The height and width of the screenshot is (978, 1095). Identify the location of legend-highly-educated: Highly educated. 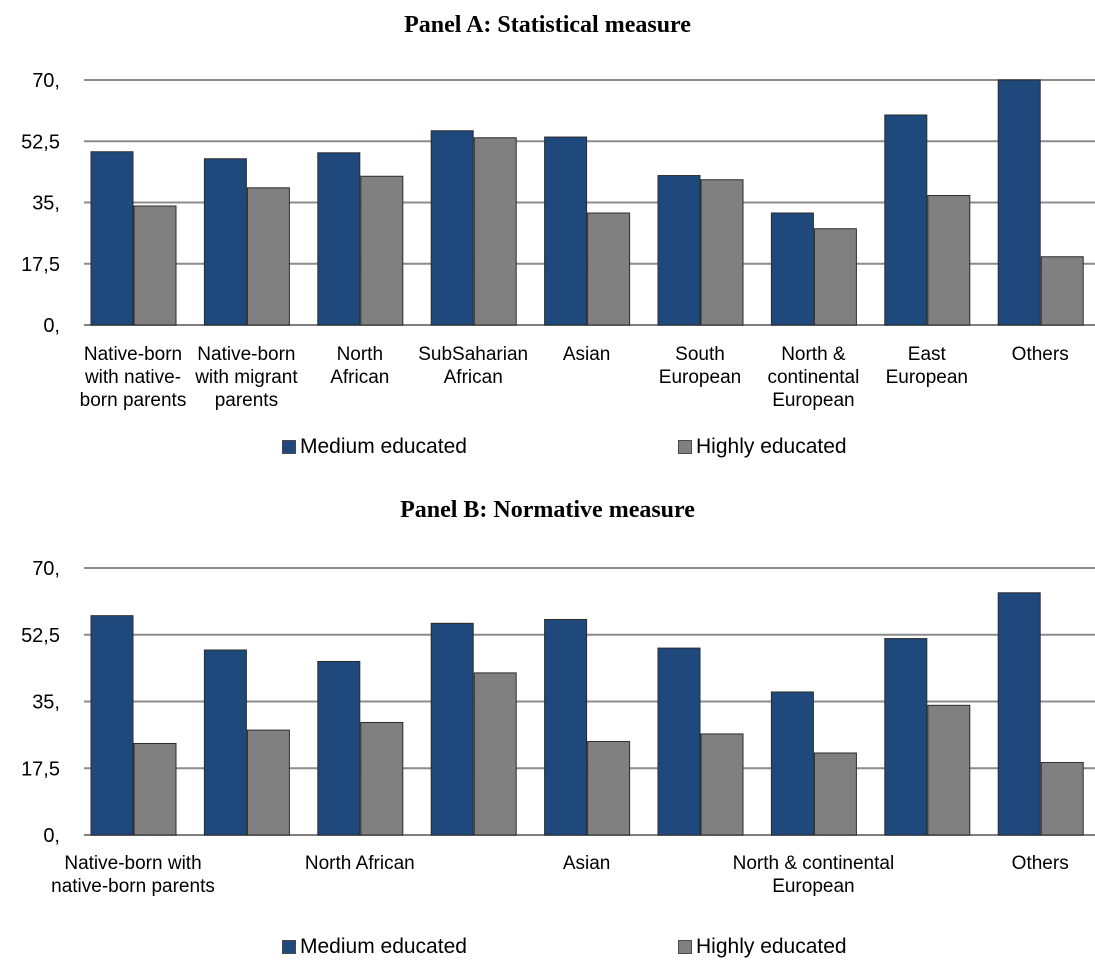
(762, 447).